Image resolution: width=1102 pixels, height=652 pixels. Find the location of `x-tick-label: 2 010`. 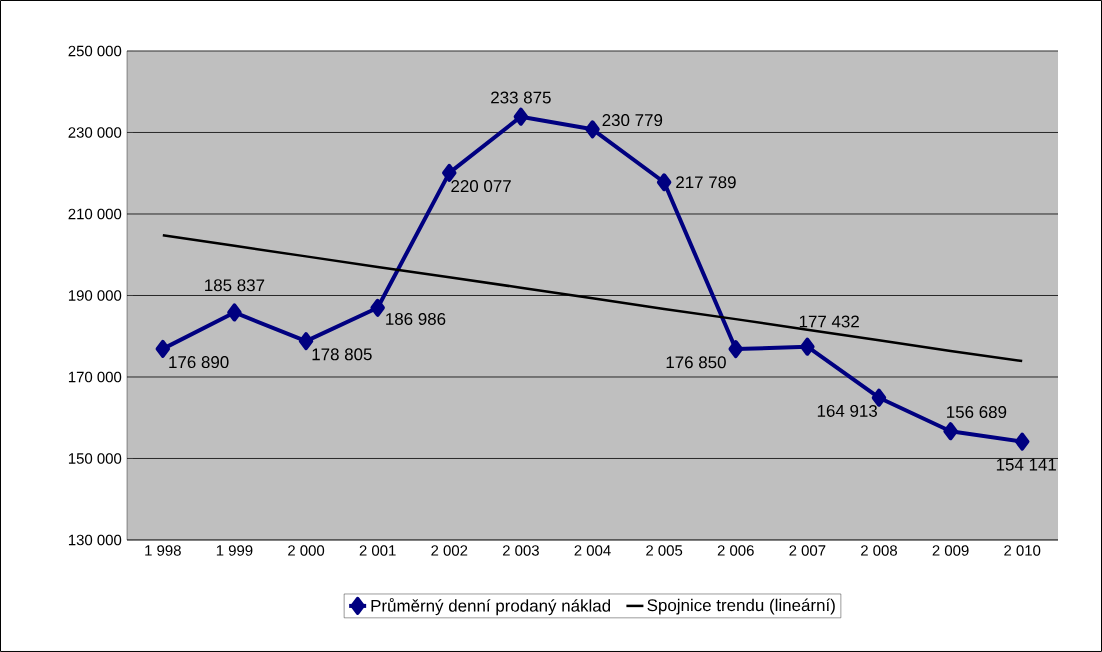

x-tick-label: 2 010 is located at coordinates (1022, 550).